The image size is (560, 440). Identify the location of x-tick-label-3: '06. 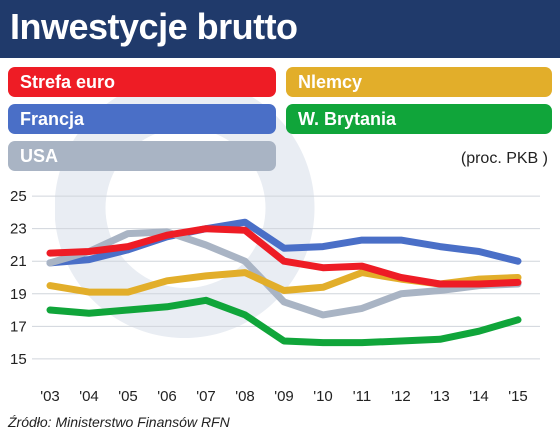
(167, 396).